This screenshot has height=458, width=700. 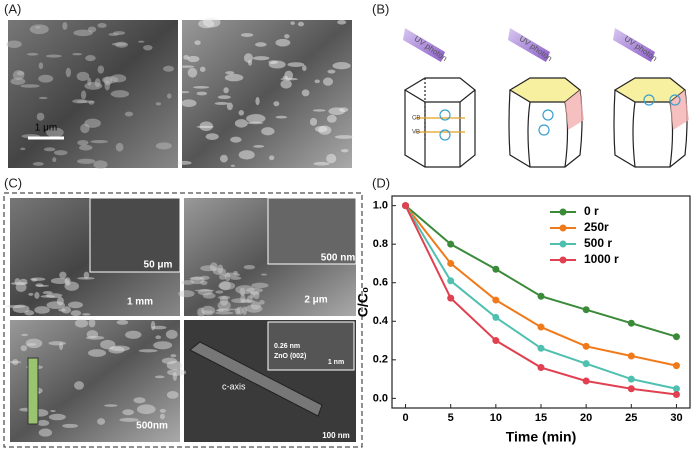 I want to click on texture, so click(x=137, y=349).